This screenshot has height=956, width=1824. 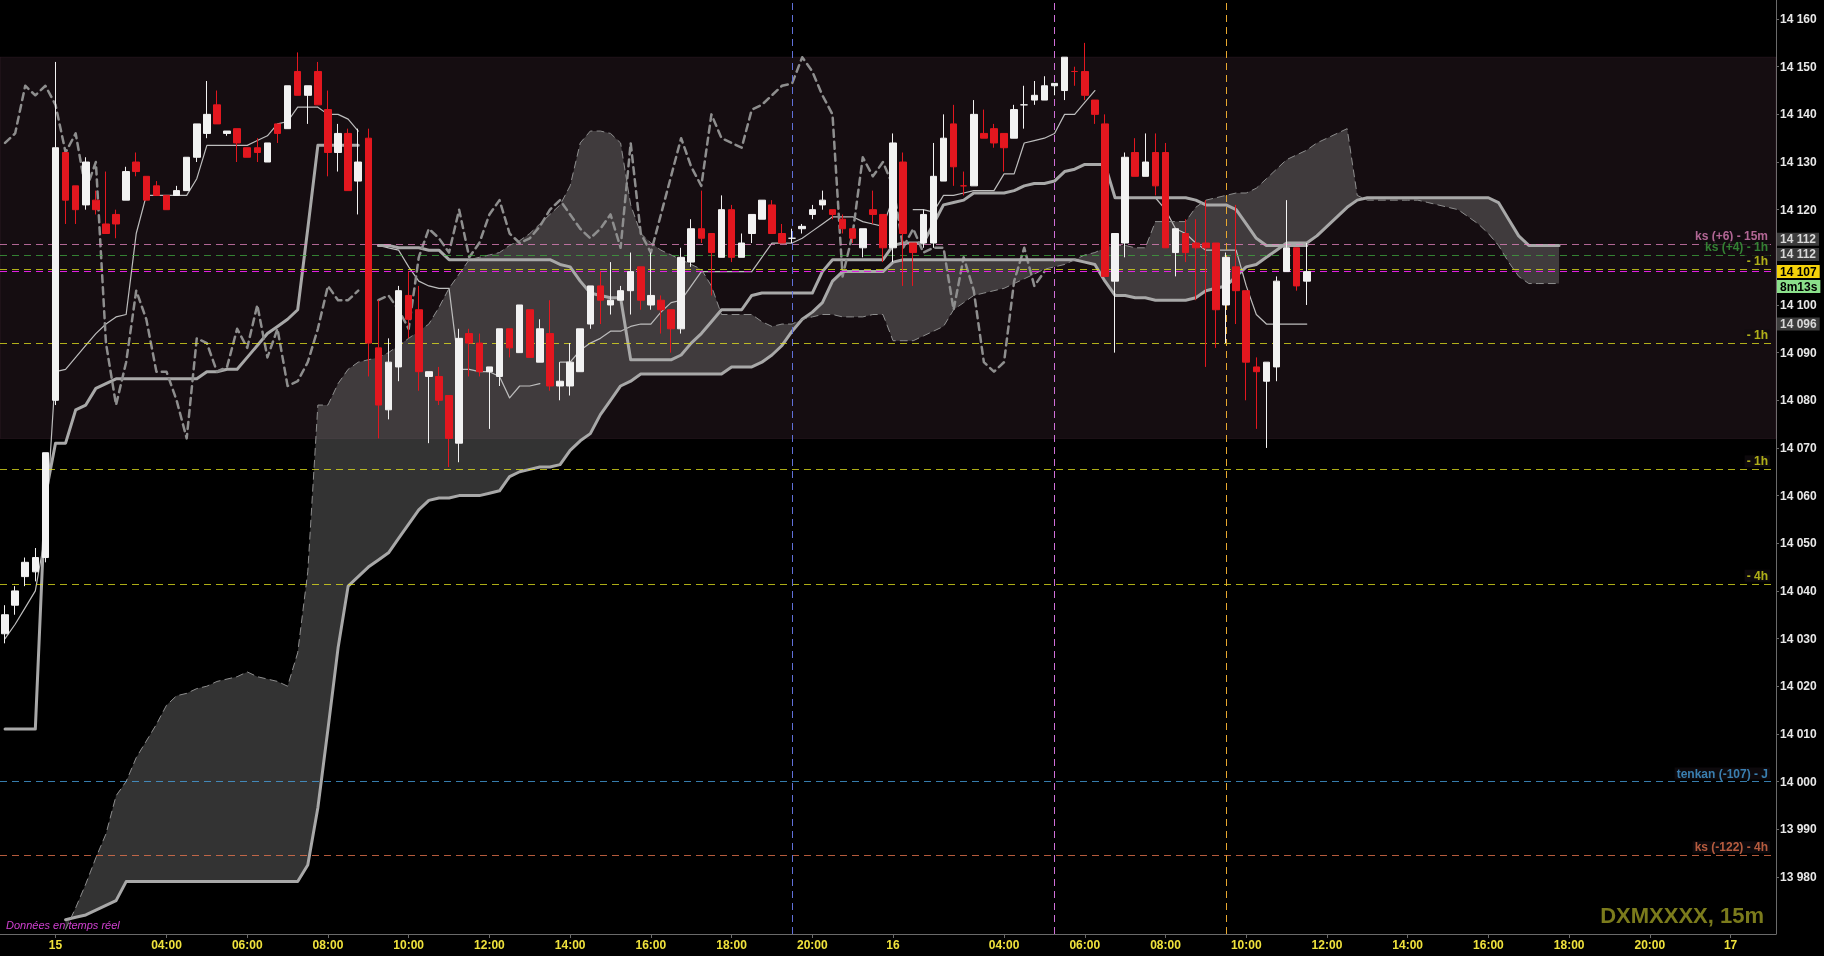 I want to click on annotation: 14 107, so click(x=1799, y=271).